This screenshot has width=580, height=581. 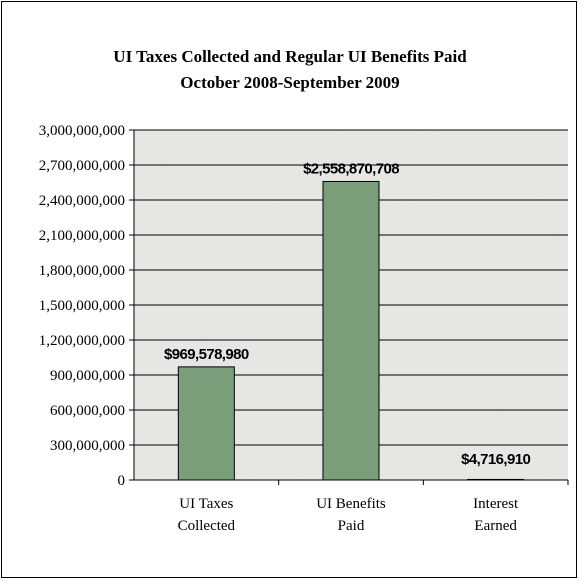 What do you see at coordinates (351, 504) in the screenshot?
I see `category-label: UI Benefits` at bounding box center [351, 504].